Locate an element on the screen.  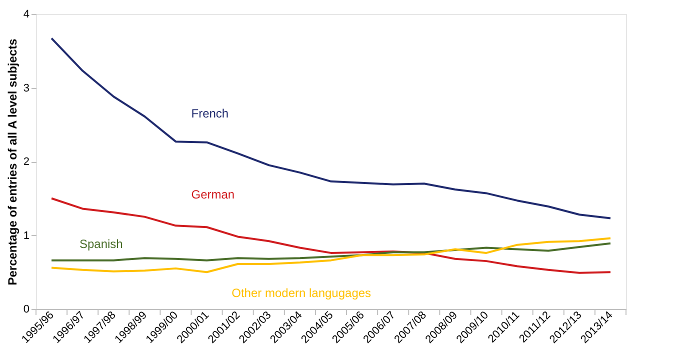
line-series is located at coordinates (331, 255).